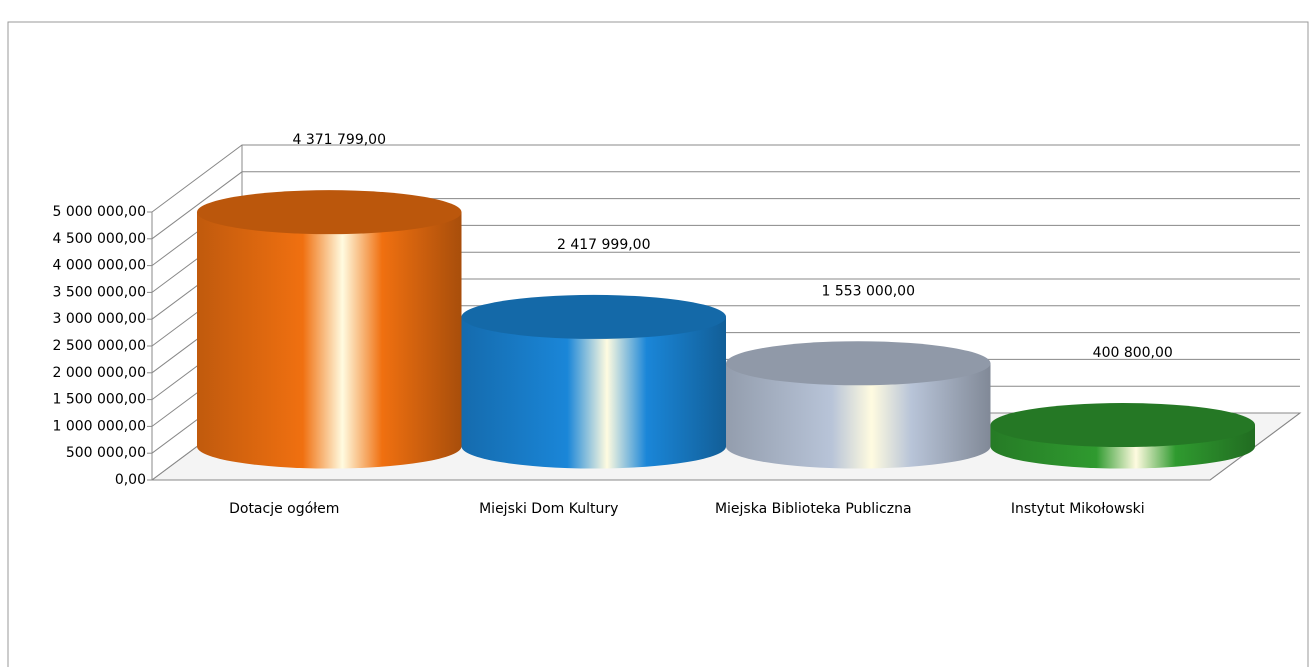 The width and height of the screenshot is (1315, 667). Describe the element at coordinates (99, 319) in the screenshot. I see `y-tick-label: 3 000 000,00` at that location.